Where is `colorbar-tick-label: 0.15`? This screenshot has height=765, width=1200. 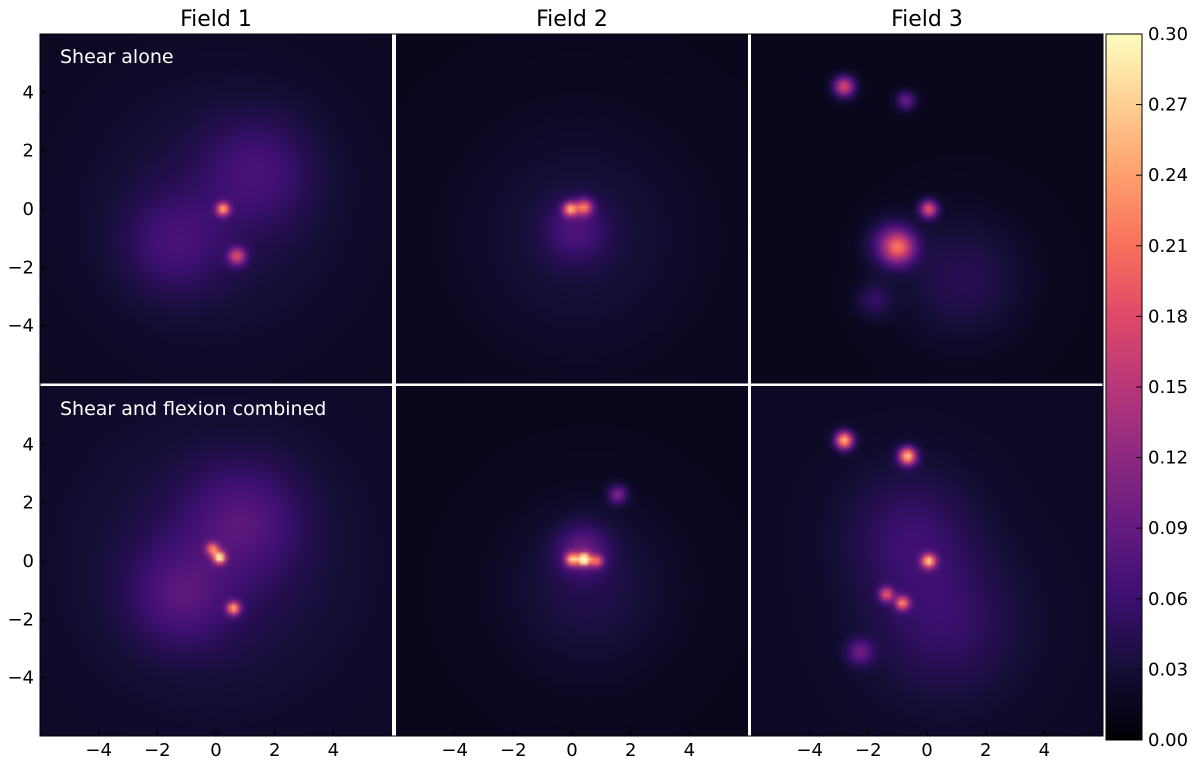 colorbar-tick-label: 0.15 is located at coordinates (1168, 387).